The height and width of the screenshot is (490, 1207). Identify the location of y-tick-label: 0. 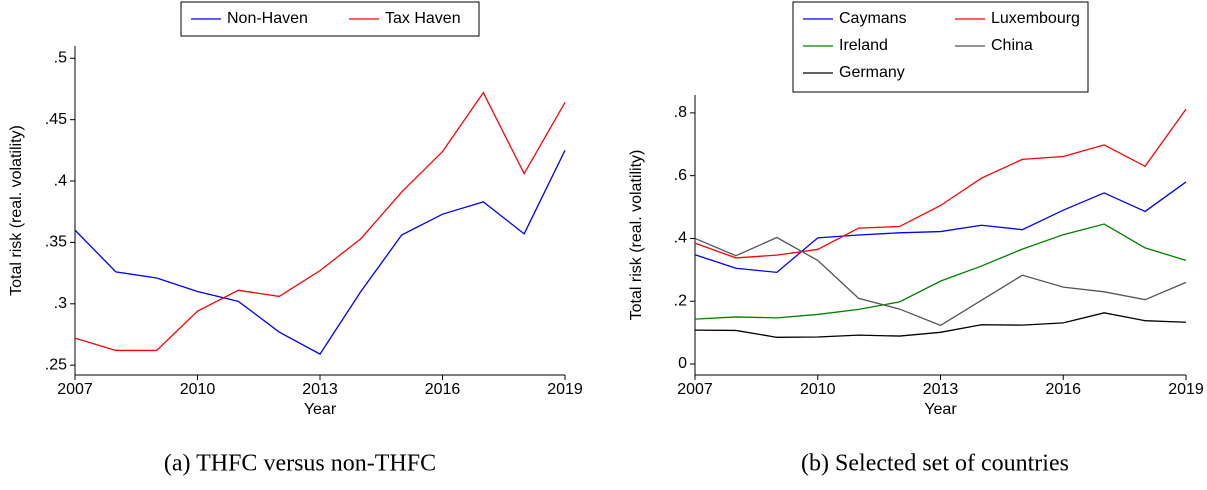
(682, 363).